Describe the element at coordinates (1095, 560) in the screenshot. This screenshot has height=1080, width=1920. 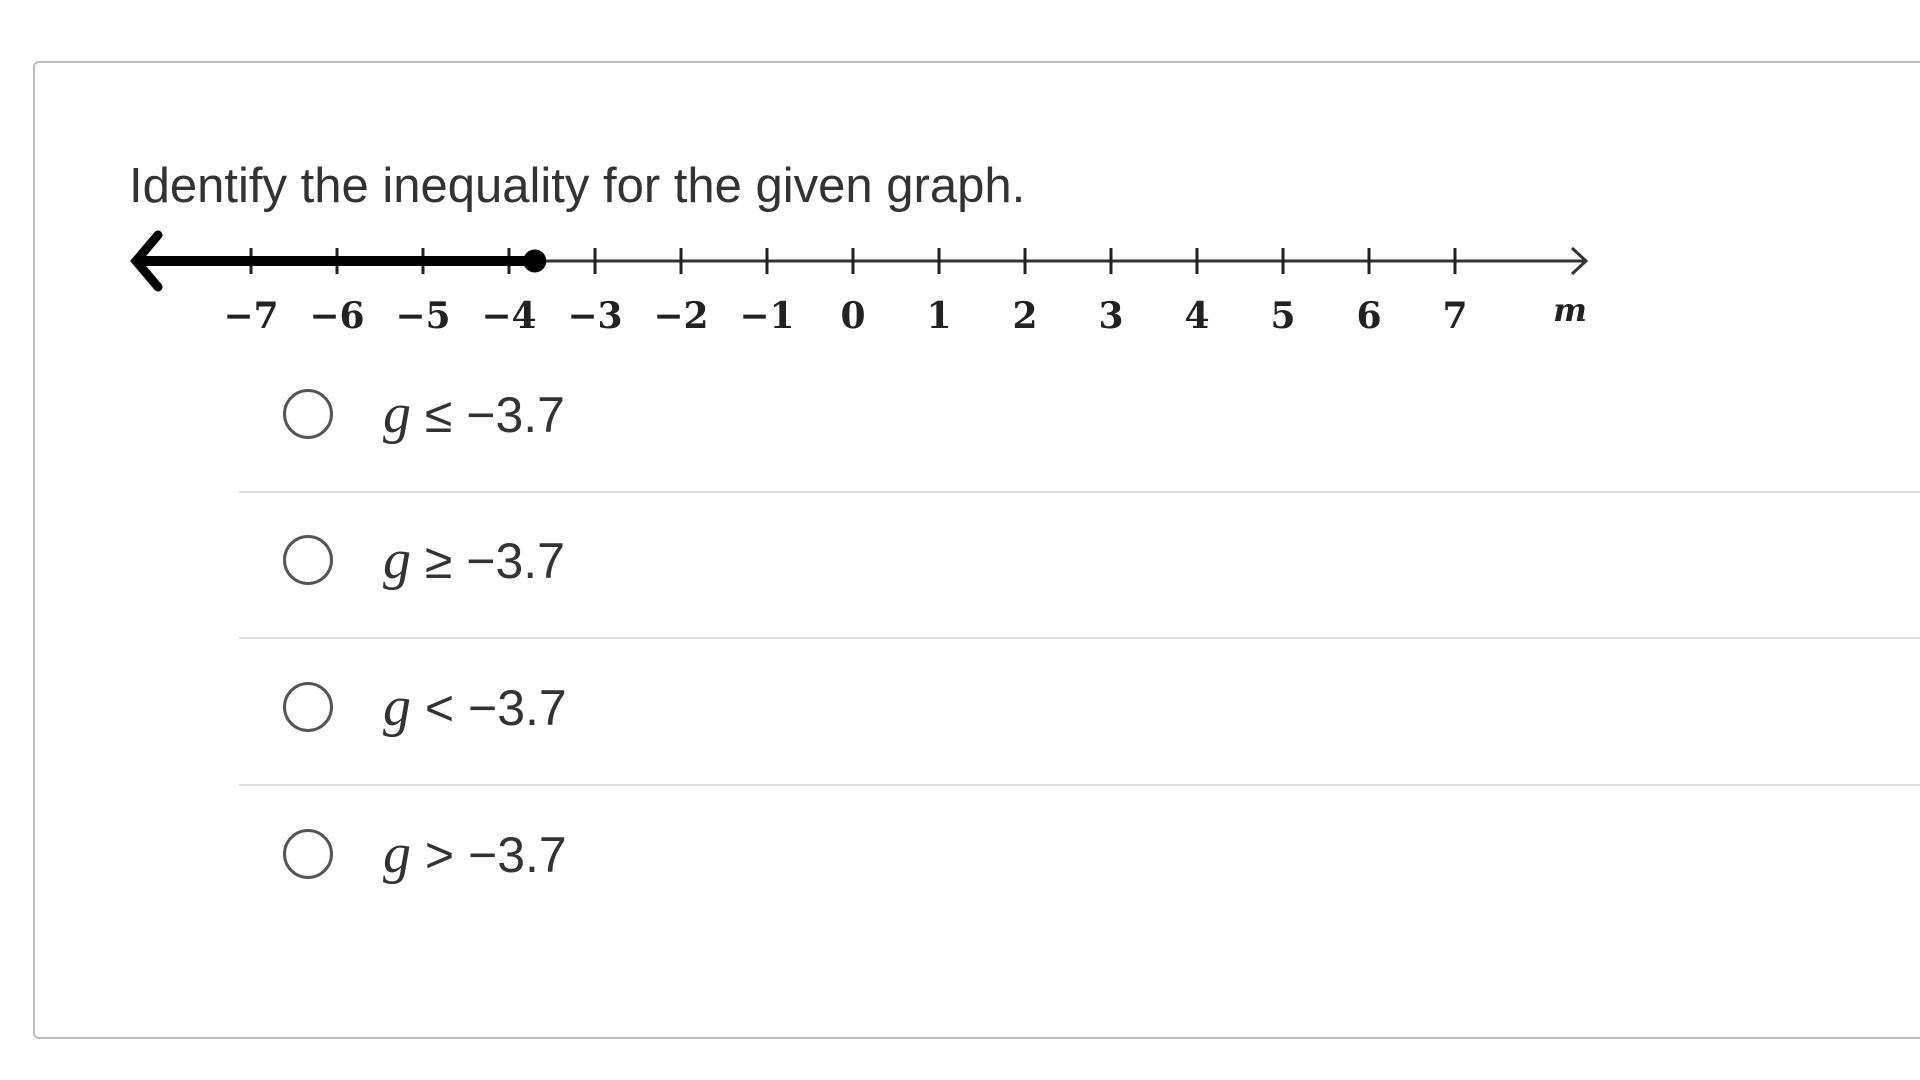
I see `answer-option-2: g ≥ −3.7` at that location.